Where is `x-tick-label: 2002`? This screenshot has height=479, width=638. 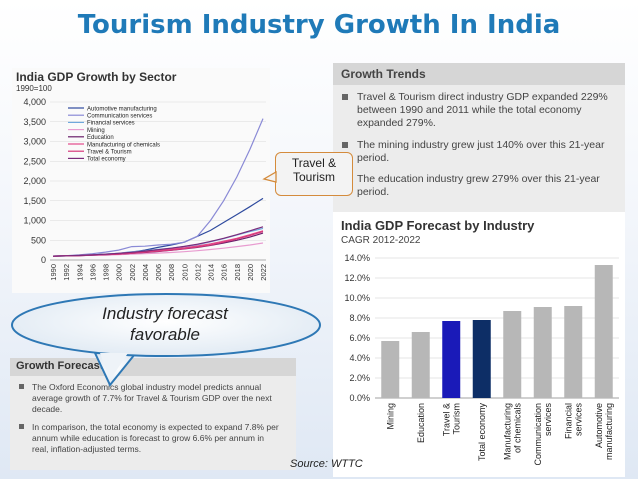
x-tick-label: 2002 is located at coordinates (132, 272).